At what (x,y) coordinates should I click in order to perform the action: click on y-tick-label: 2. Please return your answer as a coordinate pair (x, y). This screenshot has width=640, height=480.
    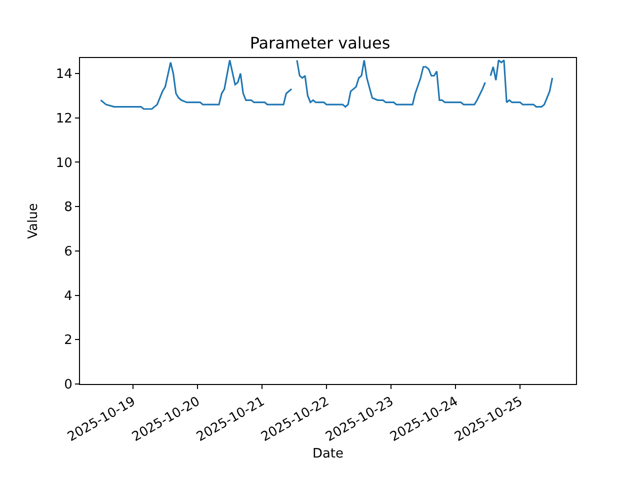
    Looking at the image, I should click on (68, 340).